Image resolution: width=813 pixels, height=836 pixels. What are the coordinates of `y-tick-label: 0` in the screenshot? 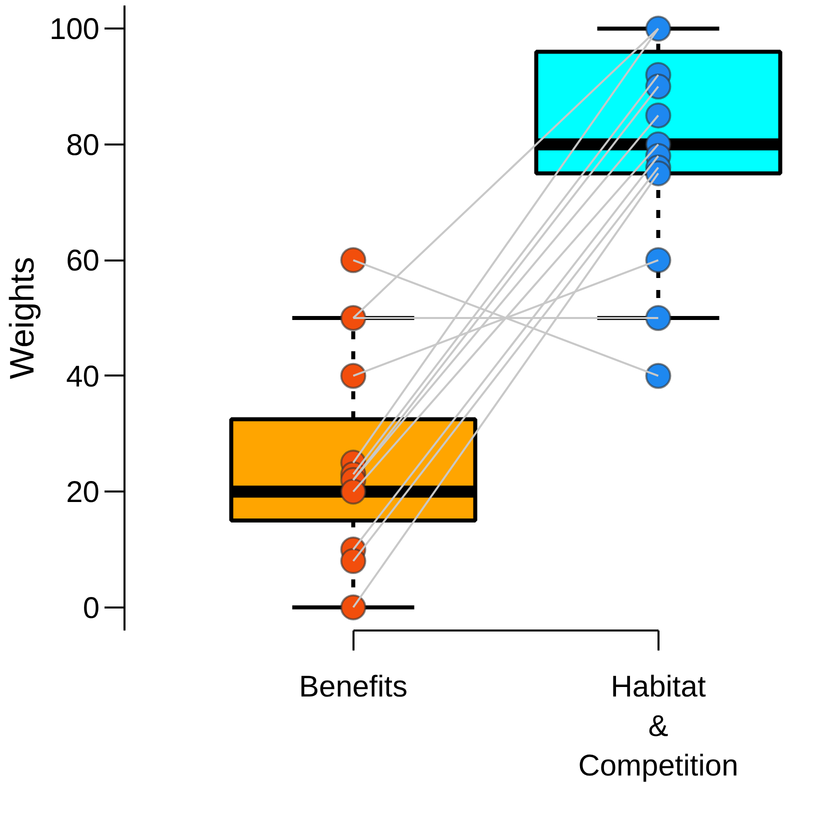 It's located at (91, 608).